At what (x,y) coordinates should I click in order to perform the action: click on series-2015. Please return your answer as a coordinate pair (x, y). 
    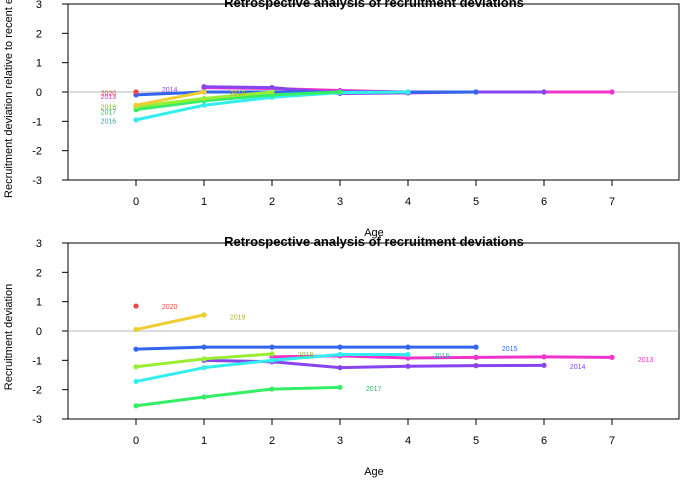
    Looking at the image, I should click on (306, 348).